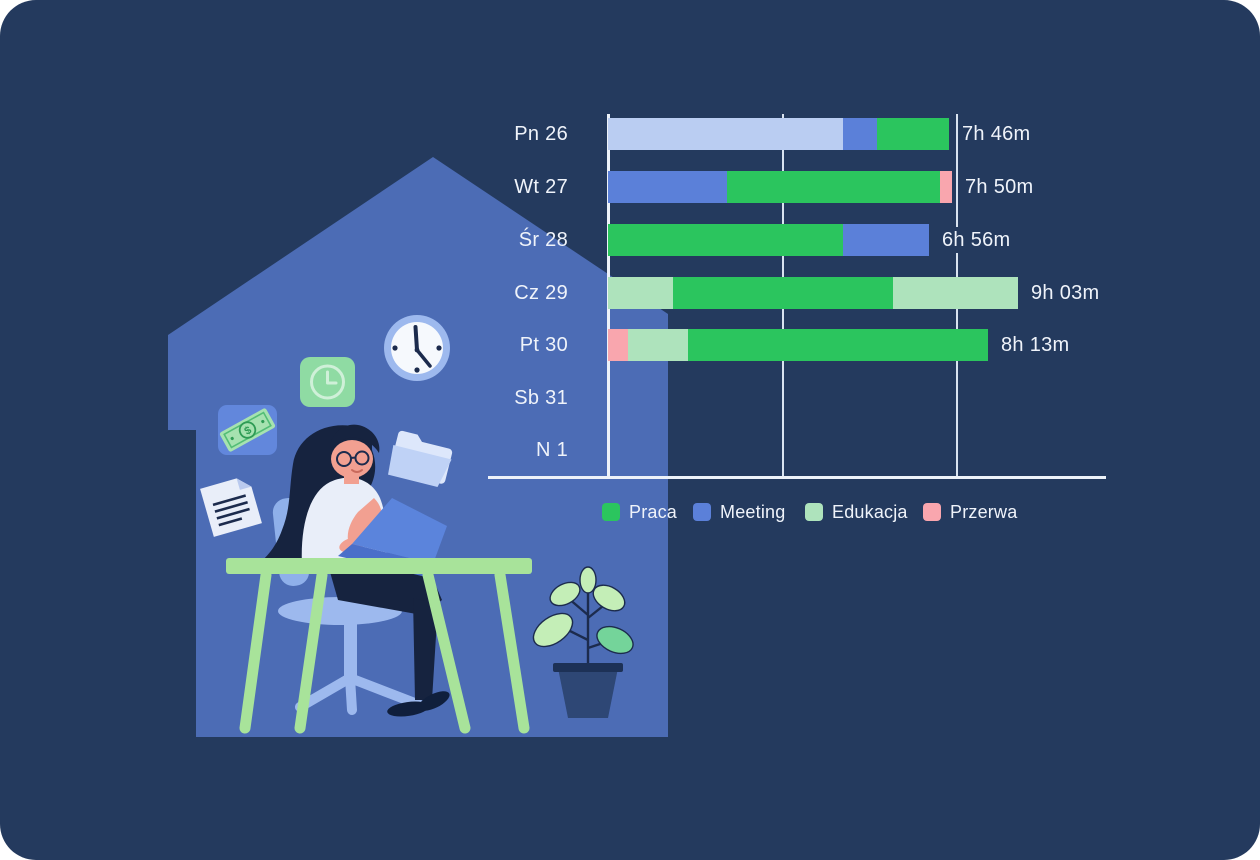 The width and height of the screenshot is (1260, 860). Describe the element at coordinates (797, 477) in the screenshot. I see `category-axis-line` at that location.